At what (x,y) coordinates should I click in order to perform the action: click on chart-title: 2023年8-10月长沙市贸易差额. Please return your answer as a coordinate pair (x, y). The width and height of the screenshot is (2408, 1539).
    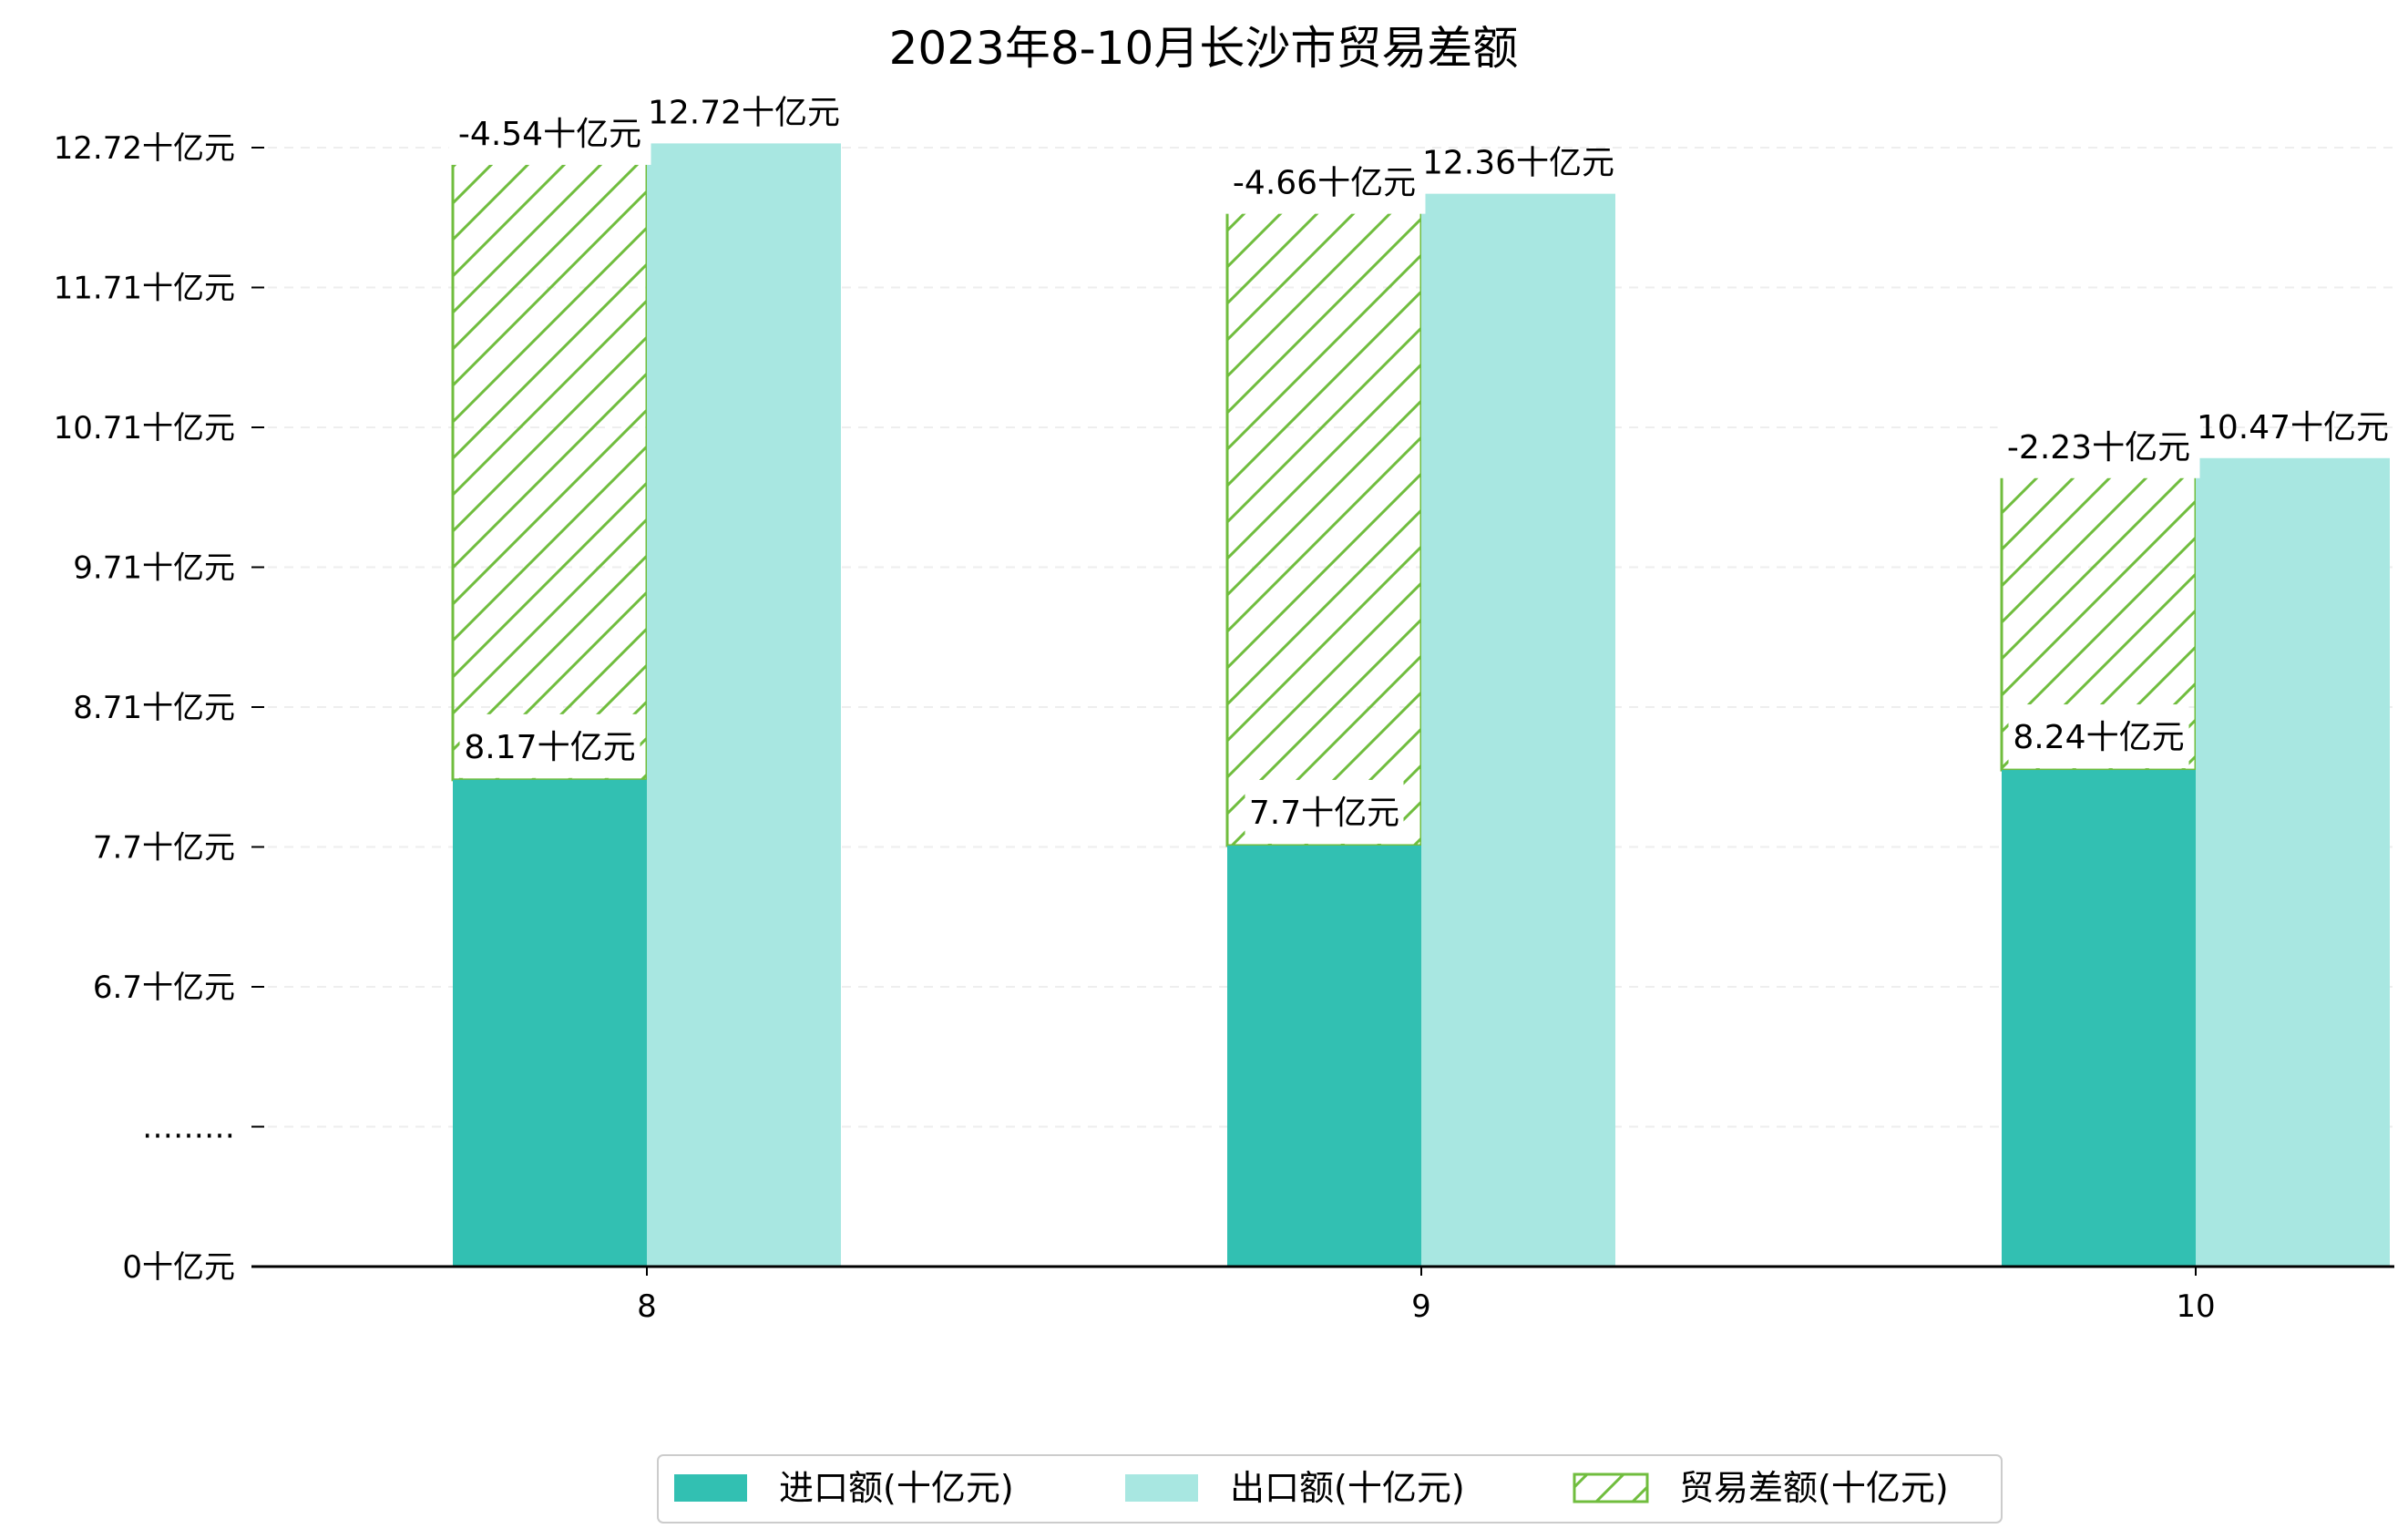
    Looking at the image, I should click on (1204, 49).